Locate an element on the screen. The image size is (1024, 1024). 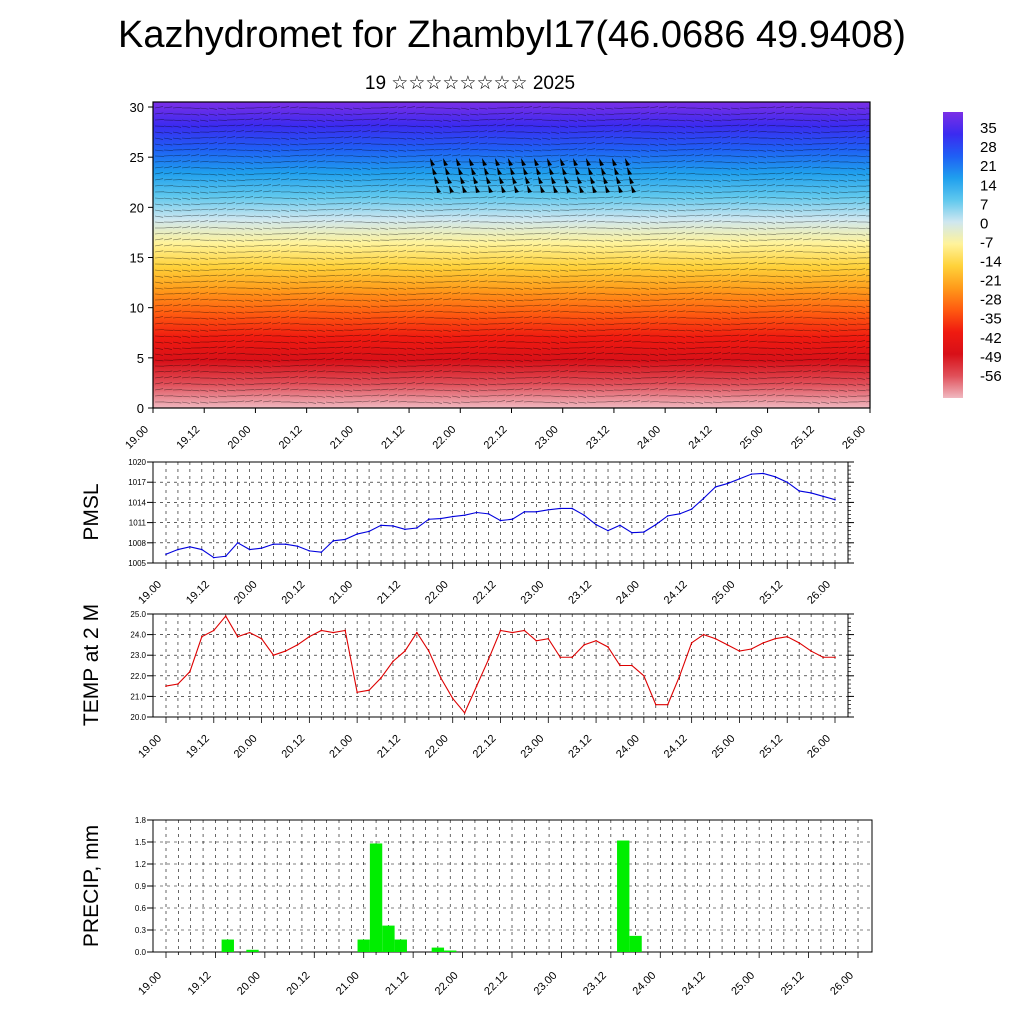
pmsl-xtick-label: 24.00 is located at coordinates (628, 593).